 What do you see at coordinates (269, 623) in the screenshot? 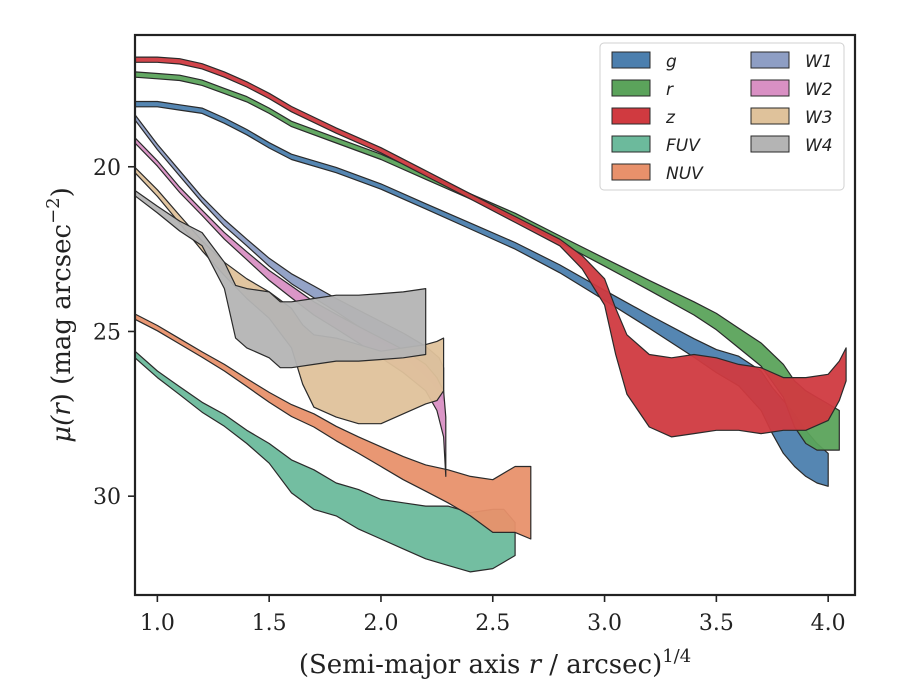
I see `x-tick-label: 1.5` at bounding box center [269, 623].